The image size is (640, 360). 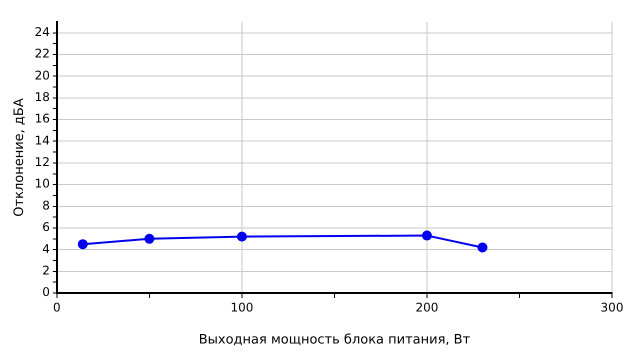 What do you see at coordinates (42, 162) in the screenshot?
I see `y-tick-label: 12` at bounding box center [42, 162].